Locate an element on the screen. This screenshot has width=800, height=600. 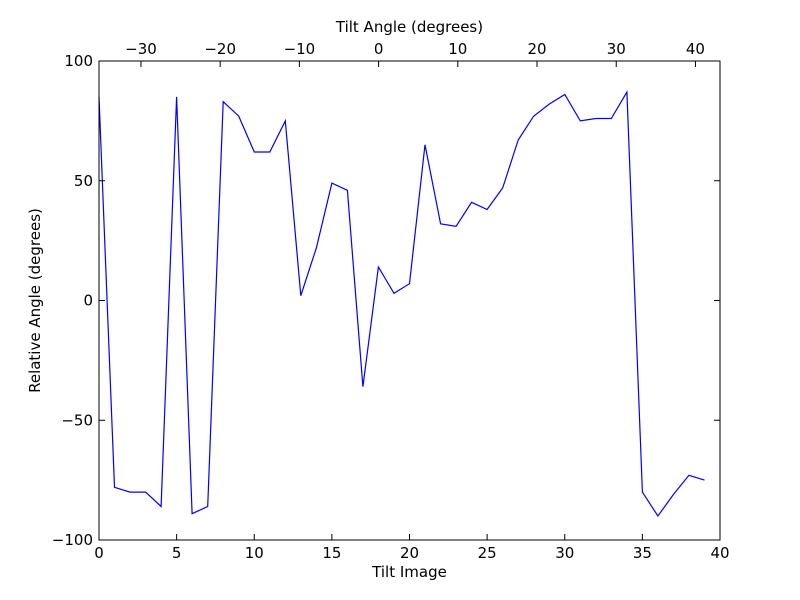
top-x-tick-label: 30 is located at coordinates (616, 49).